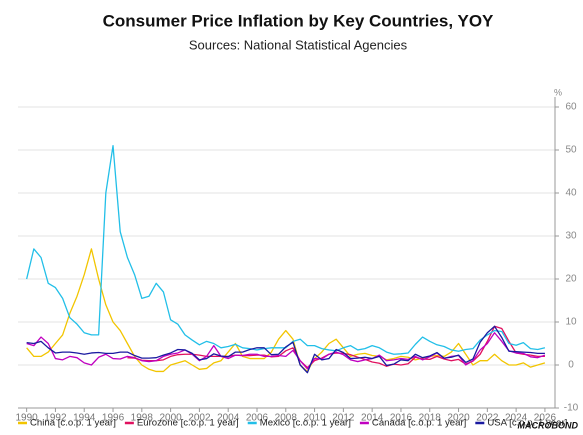 The image size is (583, 435). Describe the element at coordinates (170, 418) in the screenshot. I see `x-tick-label: 2000` at that location.